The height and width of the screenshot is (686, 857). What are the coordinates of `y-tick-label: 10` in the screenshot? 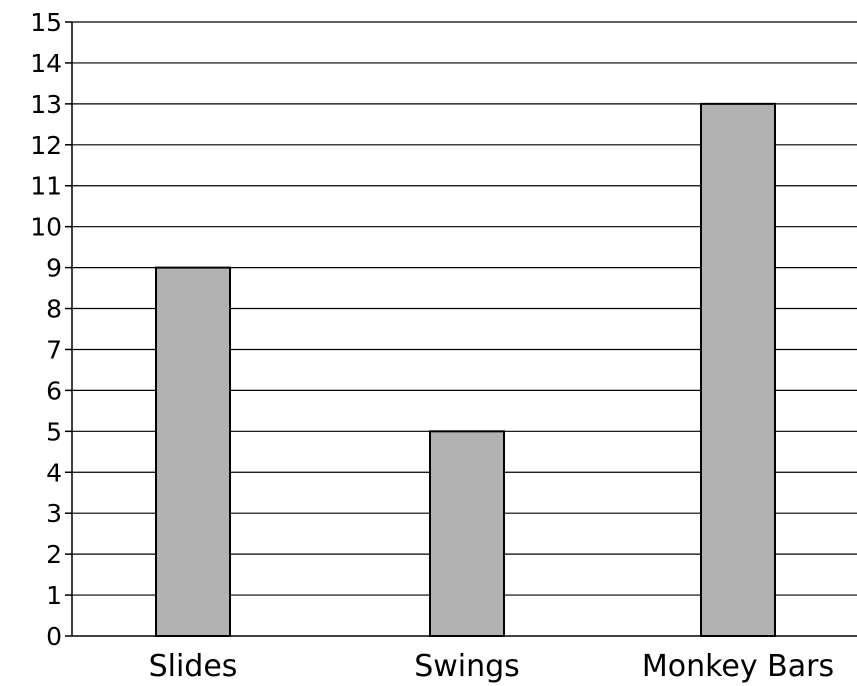 It's located at (46, 227).